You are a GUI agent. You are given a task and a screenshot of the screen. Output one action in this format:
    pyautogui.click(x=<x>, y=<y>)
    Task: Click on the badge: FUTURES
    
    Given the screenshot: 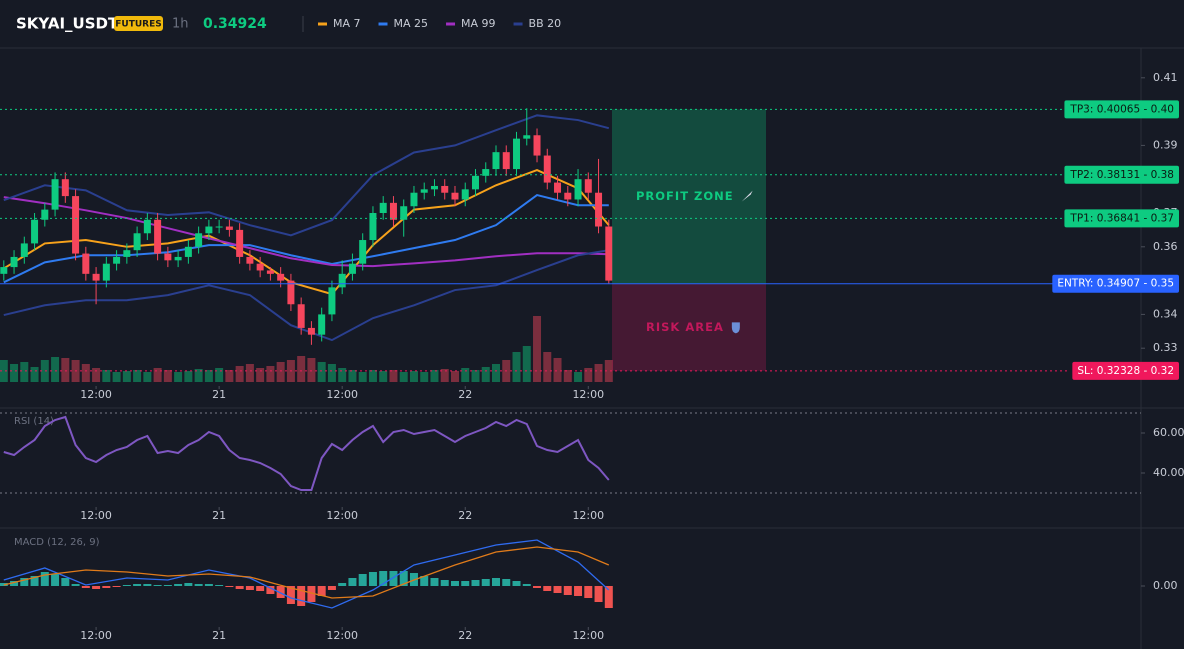 What is the action you would take?
    pyautogui.click(x=138, y=25)
    